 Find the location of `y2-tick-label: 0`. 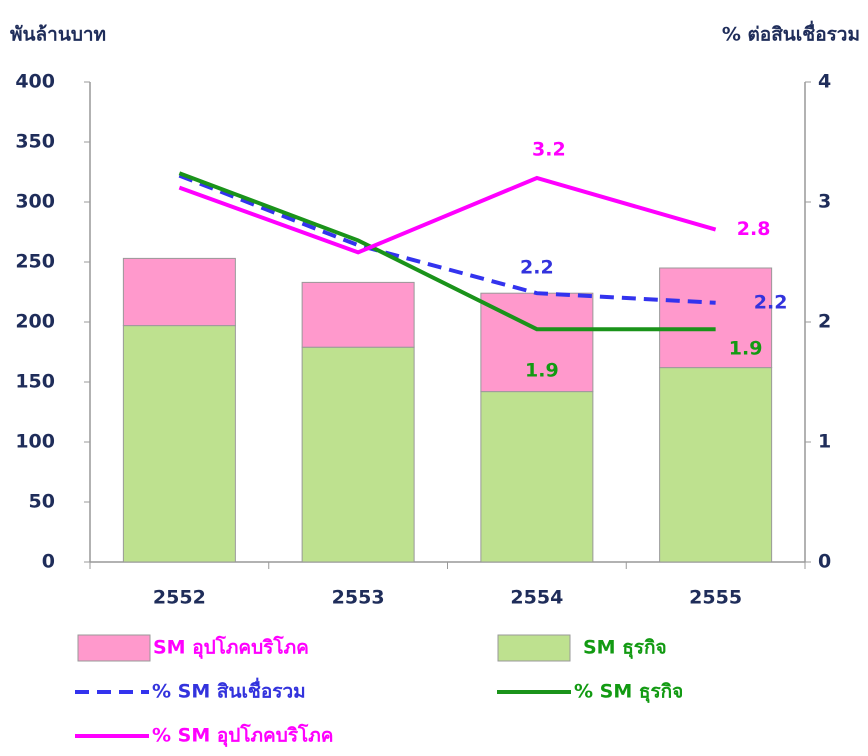

y2-tick-label: 0 is located at coordinates (824, 562).